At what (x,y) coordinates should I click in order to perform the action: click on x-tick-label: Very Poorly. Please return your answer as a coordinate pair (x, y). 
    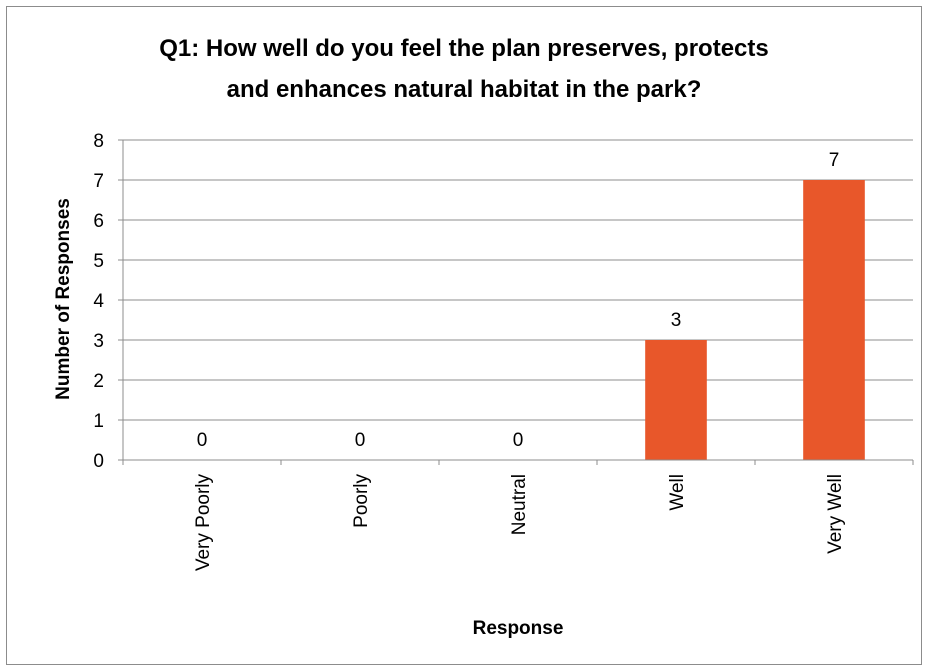
    Looking at the image, I should click on (203, 523).